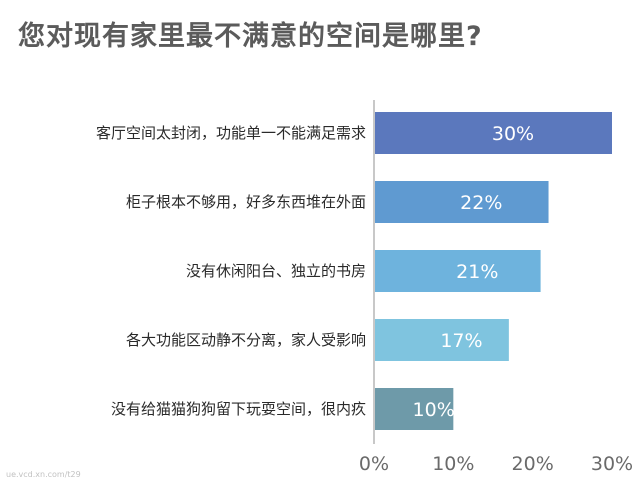  I want to click on data-label: 10%, so click(434, 410).